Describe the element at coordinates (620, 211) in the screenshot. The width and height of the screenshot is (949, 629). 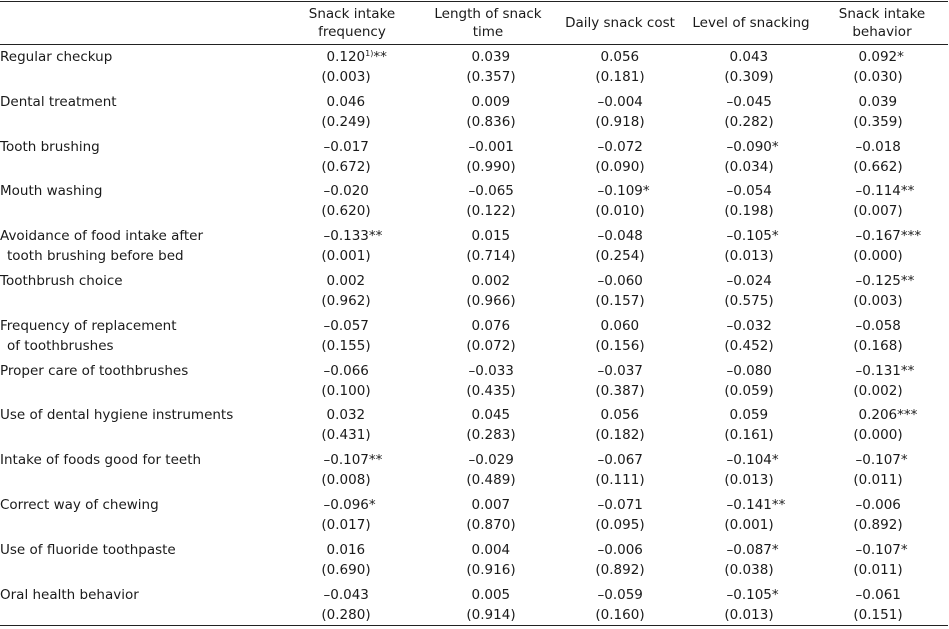
I see `p-value: (0.010)` at that location.